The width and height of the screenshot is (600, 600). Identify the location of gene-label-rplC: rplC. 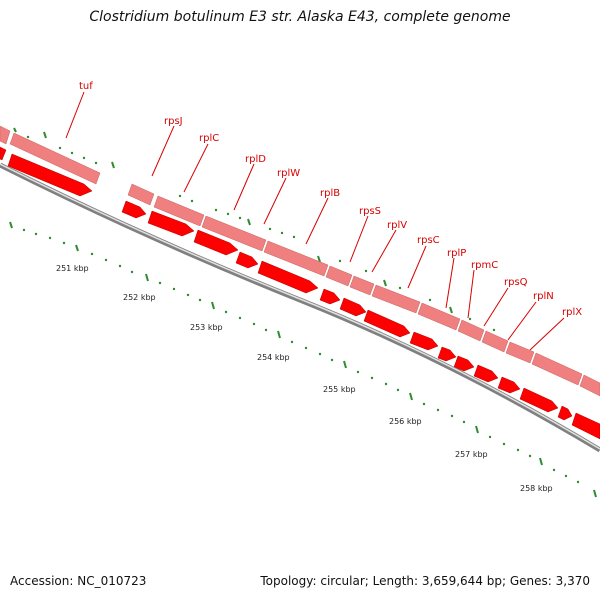
(209, 138).